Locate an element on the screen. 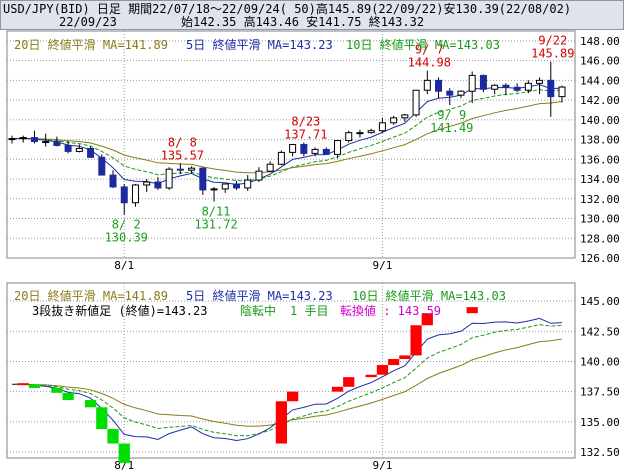 The image size is (624, 475). low-annotation-date: 8/ 2 is located at coordinates (126, 225).